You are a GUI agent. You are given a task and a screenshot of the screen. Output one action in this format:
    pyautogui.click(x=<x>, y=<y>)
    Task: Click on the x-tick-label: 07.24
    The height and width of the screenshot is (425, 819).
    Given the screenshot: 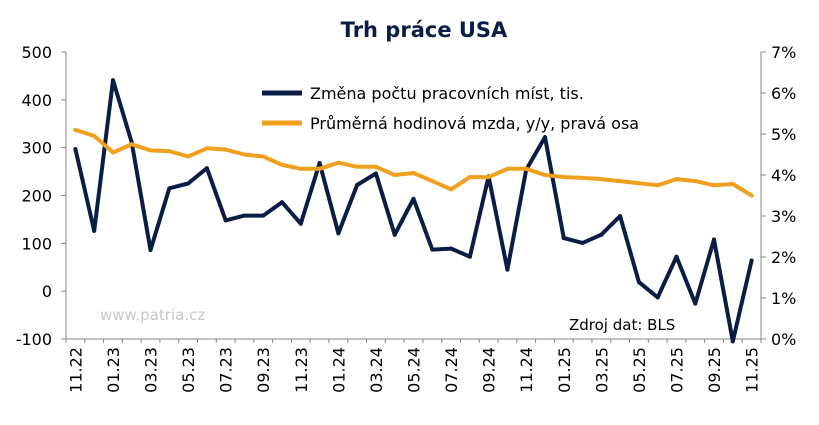 What is the action you would take?
    pyautogui.click(x=451, y=370)
    